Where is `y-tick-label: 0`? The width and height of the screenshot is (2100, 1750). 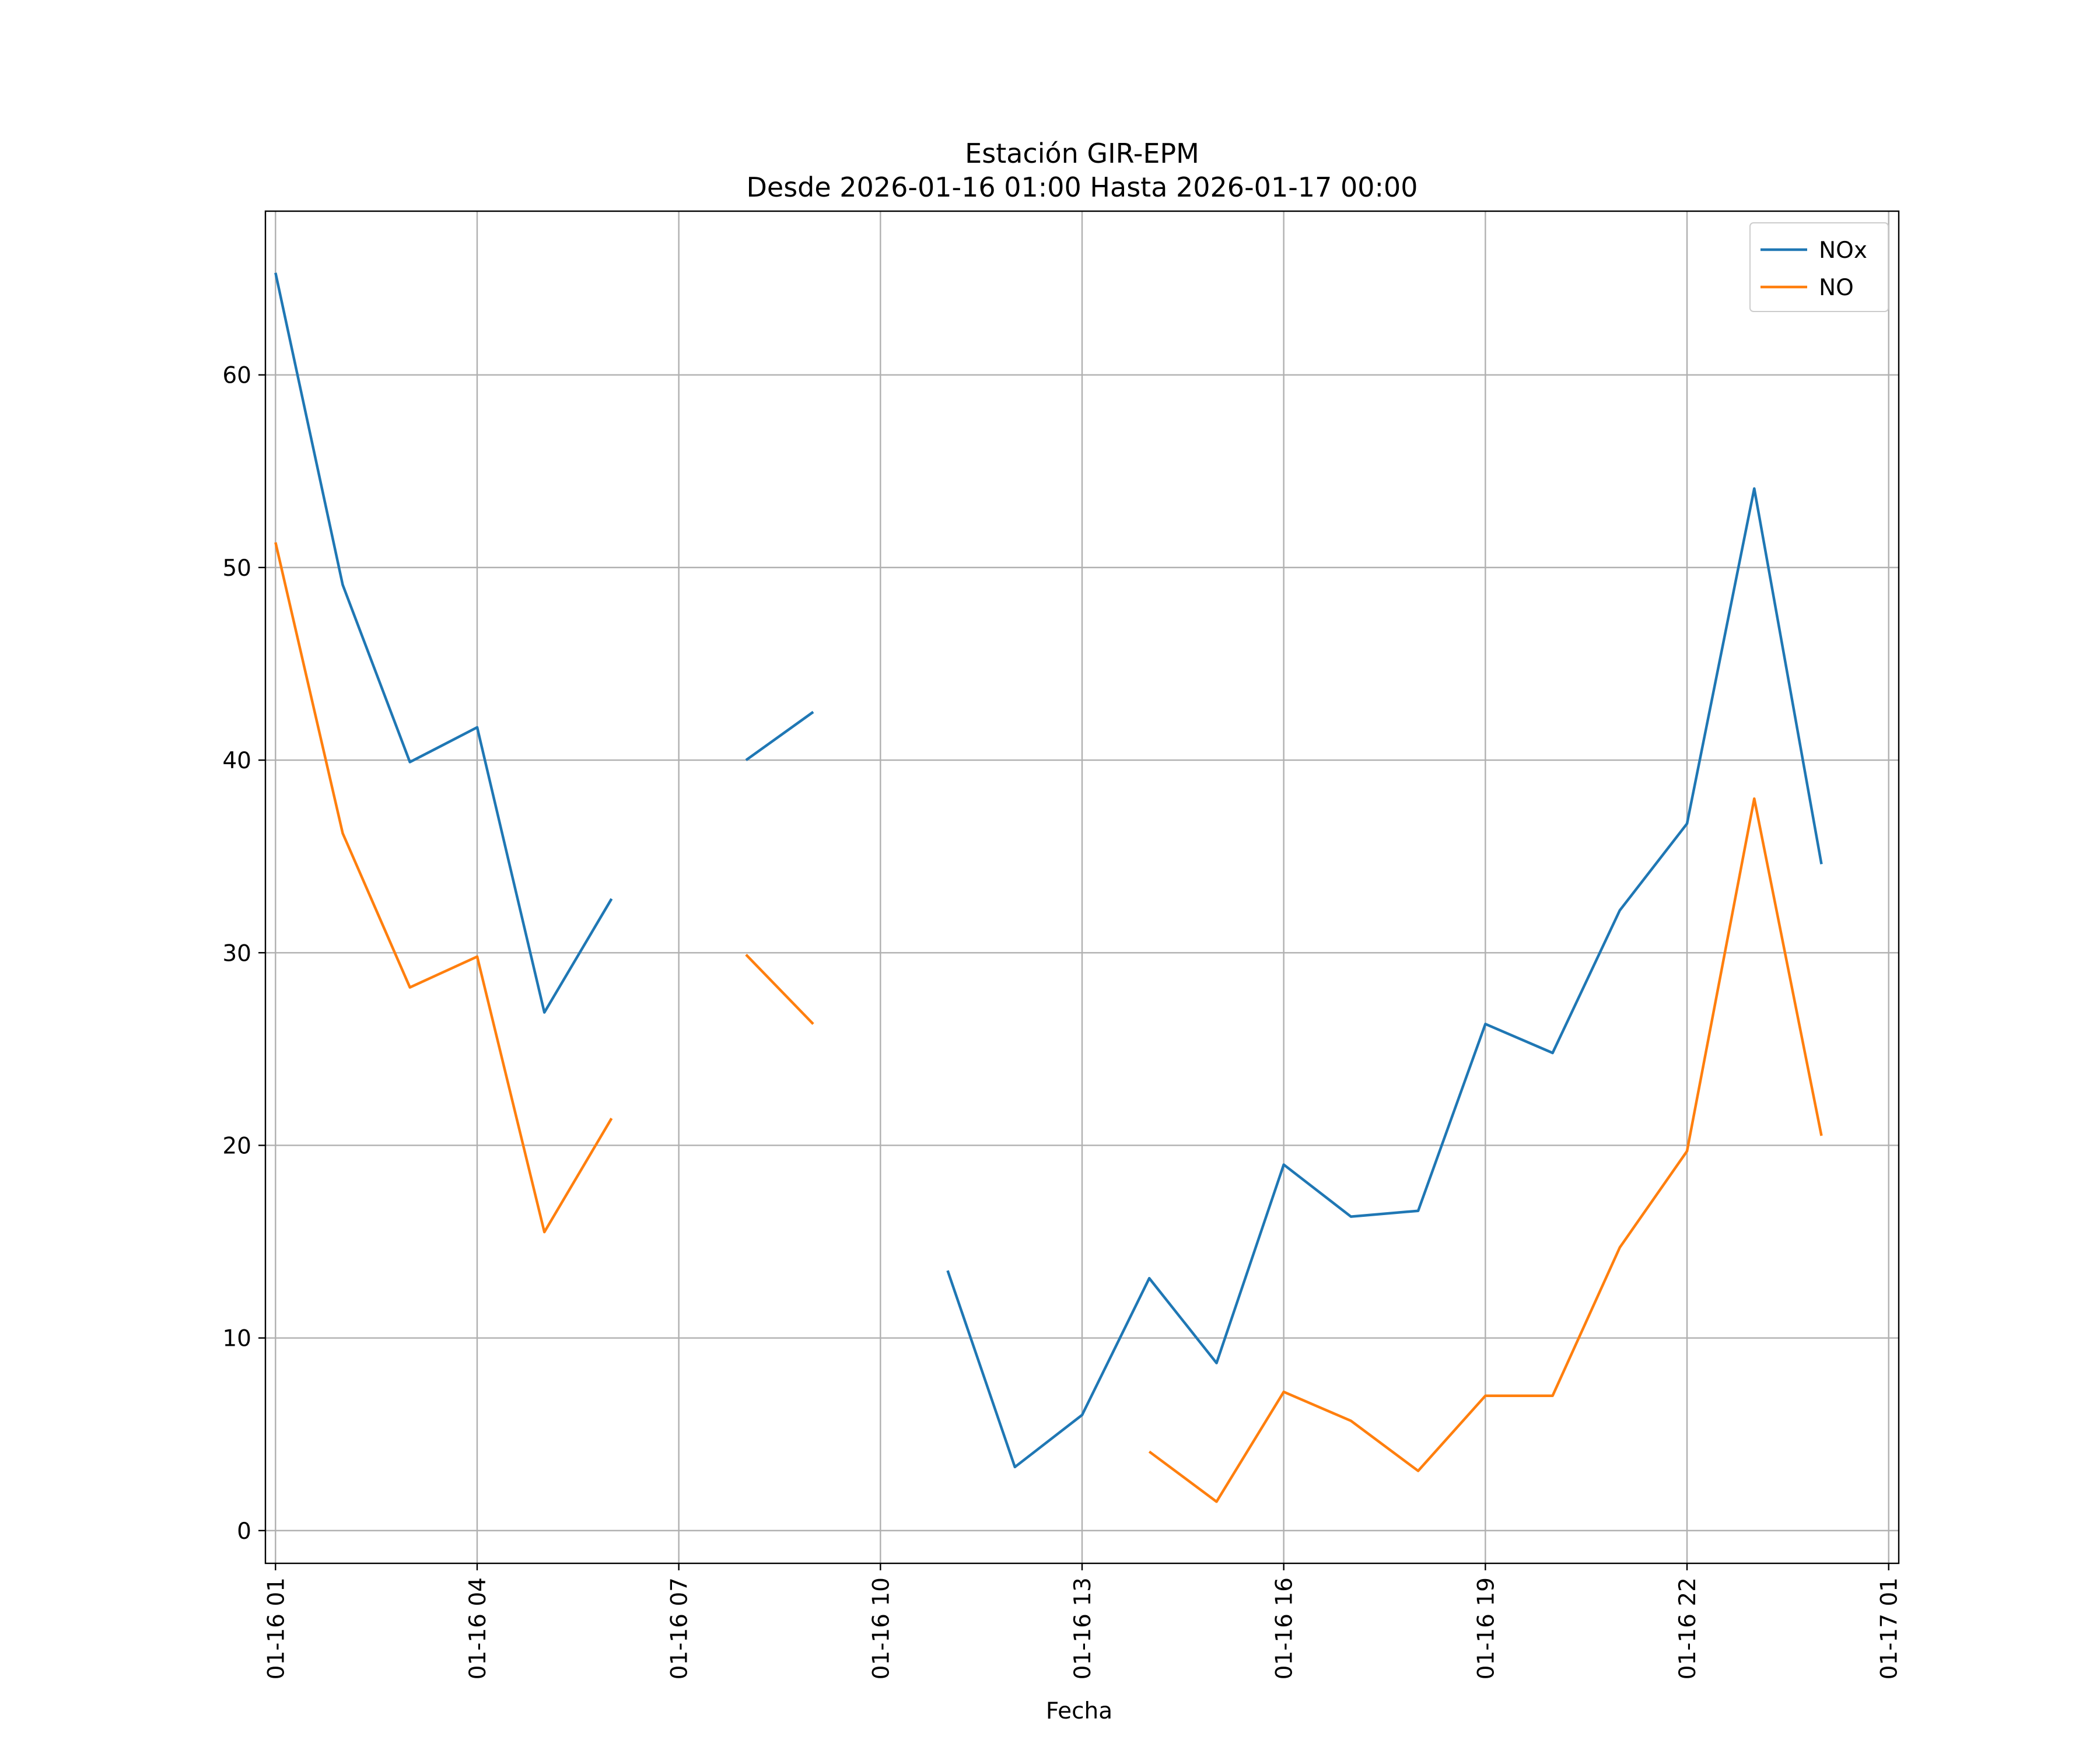
y-tick-label: 0 is located at coordinates (244, 1531).